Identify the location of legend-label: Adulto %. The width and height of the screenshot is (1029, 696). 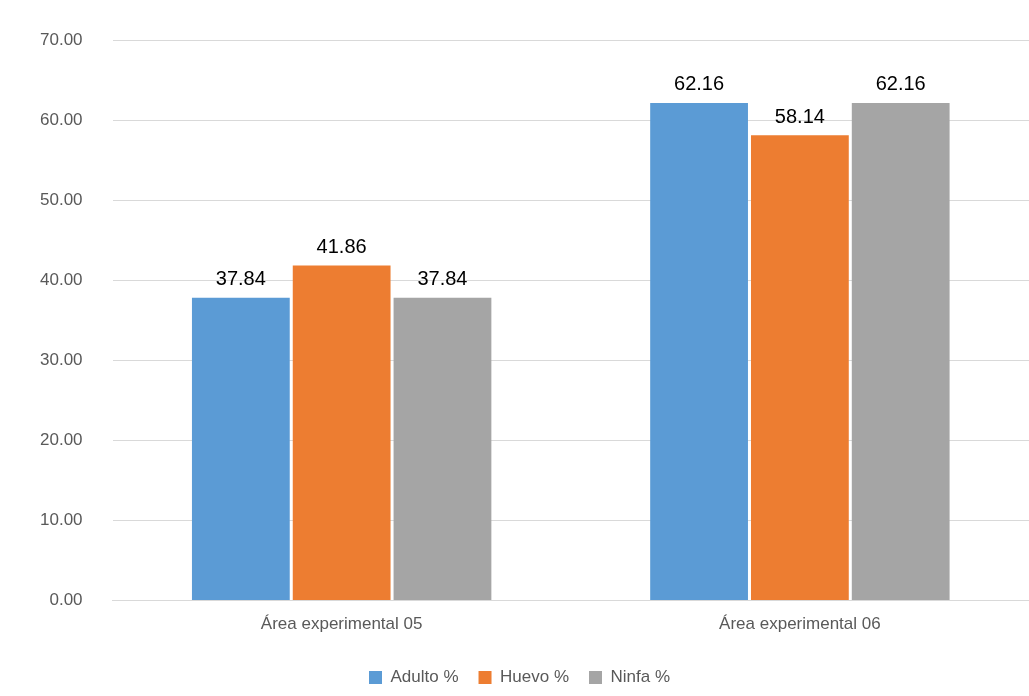
(424, 677).